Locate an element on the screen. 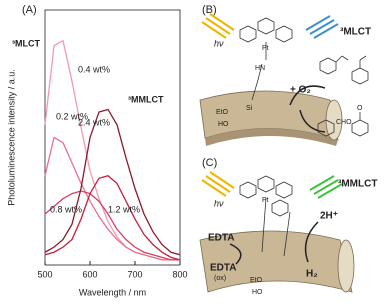 The height and width of the screenshot is (307, 390). amine: HN is located at coordinates (260, 68).